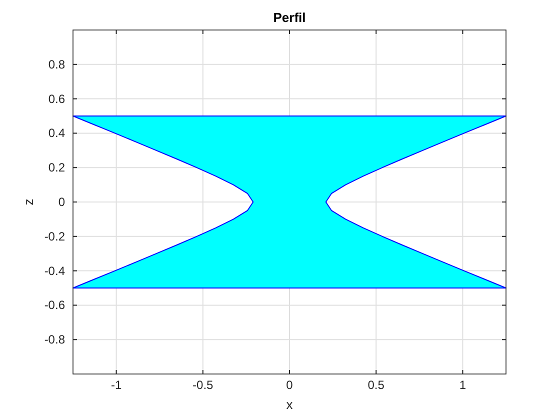 The width and height of the screenshot is (560, 420). What do you see at coordinates (57, 133) in the screenshot?
I see `y-tick-label: 0.4` at bounding box center [57, 133].